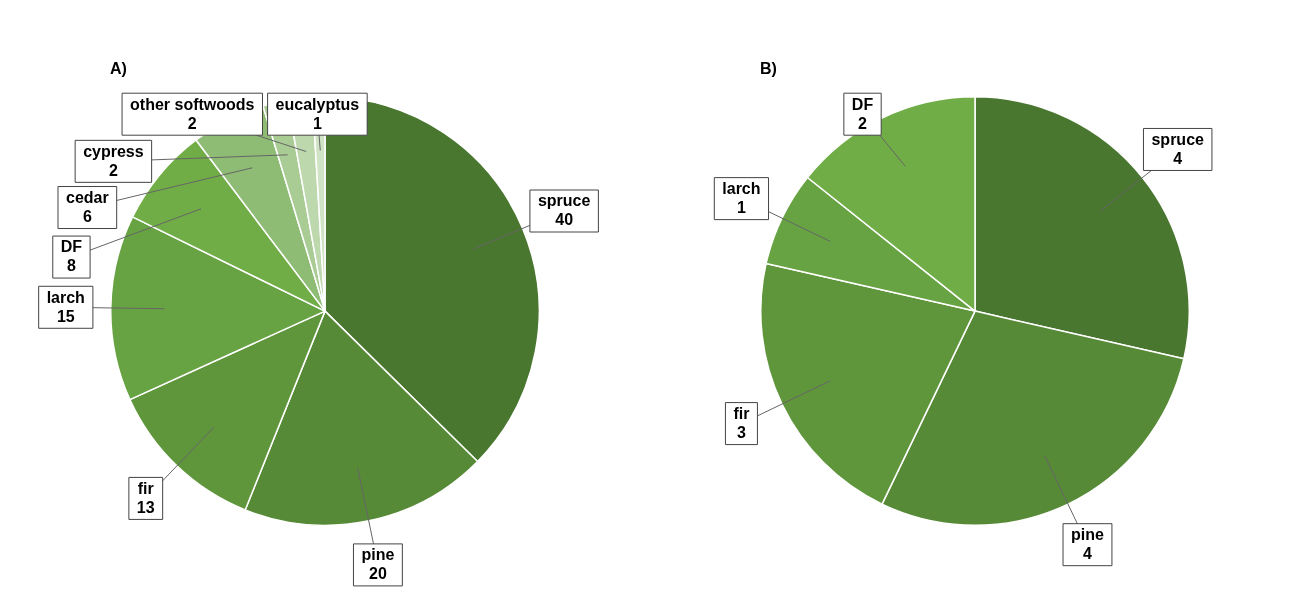  What do you see at coordinates (768, 69) in the screenshot?
I see `chart-title: B)` at bounding box center [768, 69].